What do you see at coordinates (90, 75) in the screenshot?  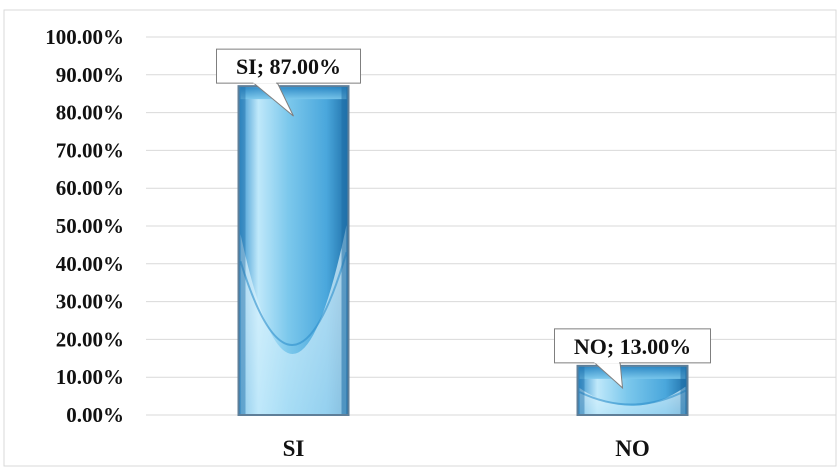 I see `y-tick-label: 90.00%` at bounding box center [90, 75].